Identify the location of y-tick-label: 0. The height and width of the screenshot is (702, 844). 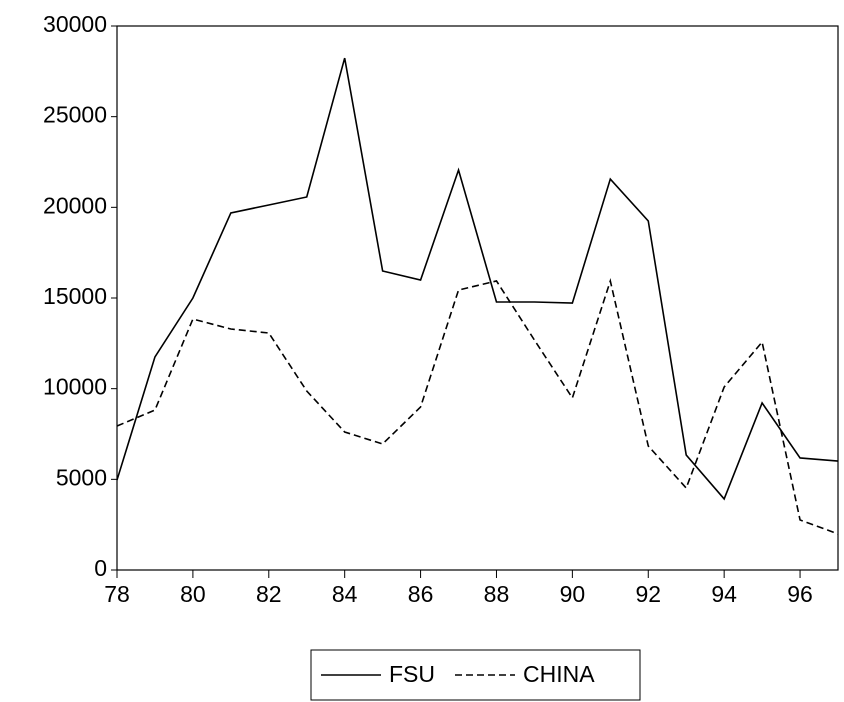
(100, 568).